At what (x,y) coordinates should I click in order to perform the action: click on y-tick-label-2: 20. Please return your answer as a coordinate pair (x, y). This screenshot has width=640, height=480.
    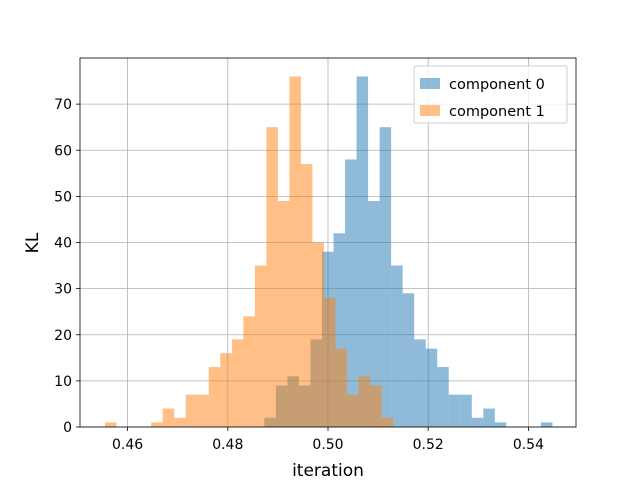
    Looking at the image, I should click on (63, 336).